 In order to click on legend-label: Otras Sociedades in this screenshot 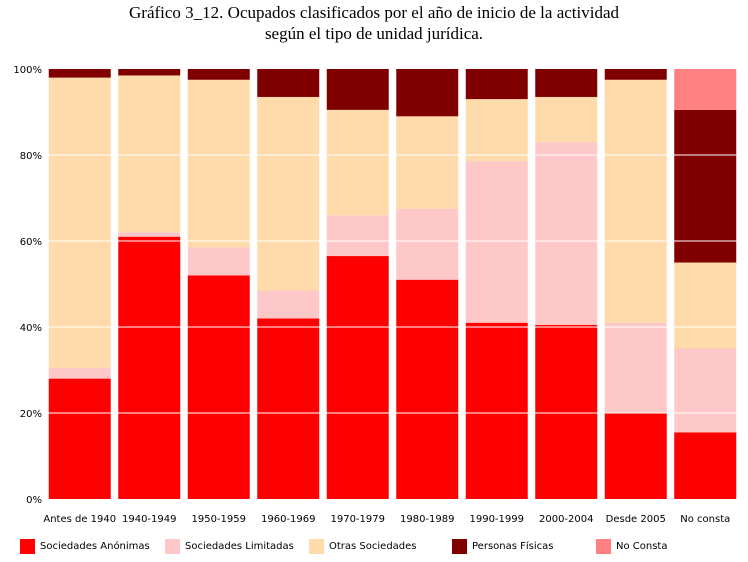, I will do `click(373, 546)`.